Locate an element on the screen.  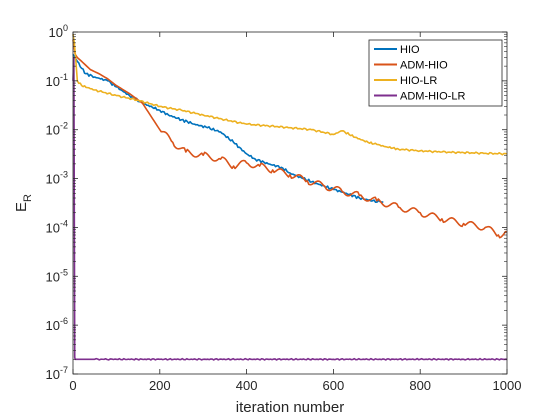
svg-text: ER is located at coordinates (23, 203).